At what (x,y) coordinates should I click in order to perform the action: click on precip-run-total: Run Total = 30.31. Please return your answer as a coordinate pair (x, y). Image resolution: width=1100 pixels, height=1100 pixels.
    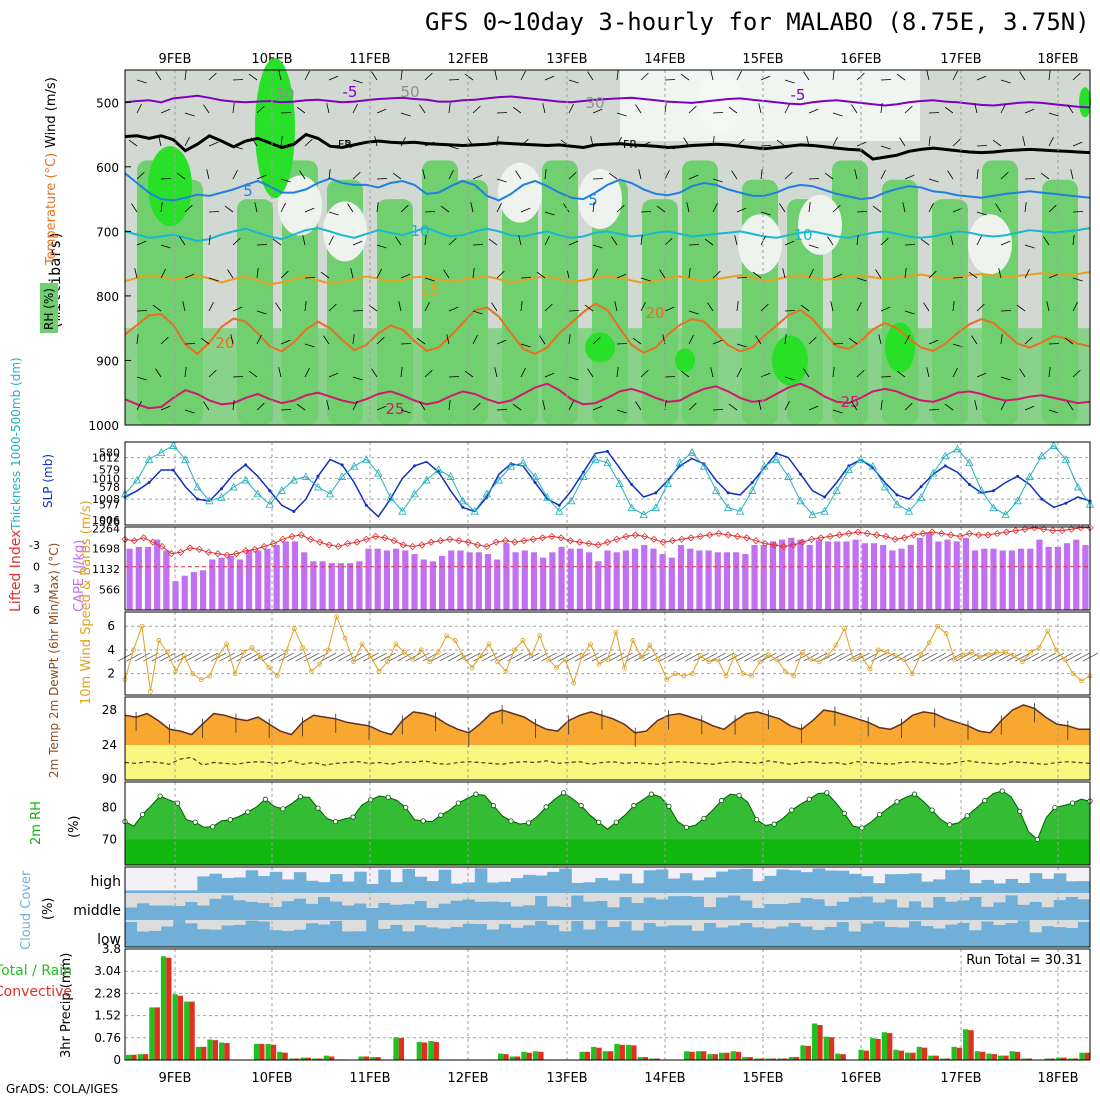
    Looking at the image, I should click on (1024, 960).